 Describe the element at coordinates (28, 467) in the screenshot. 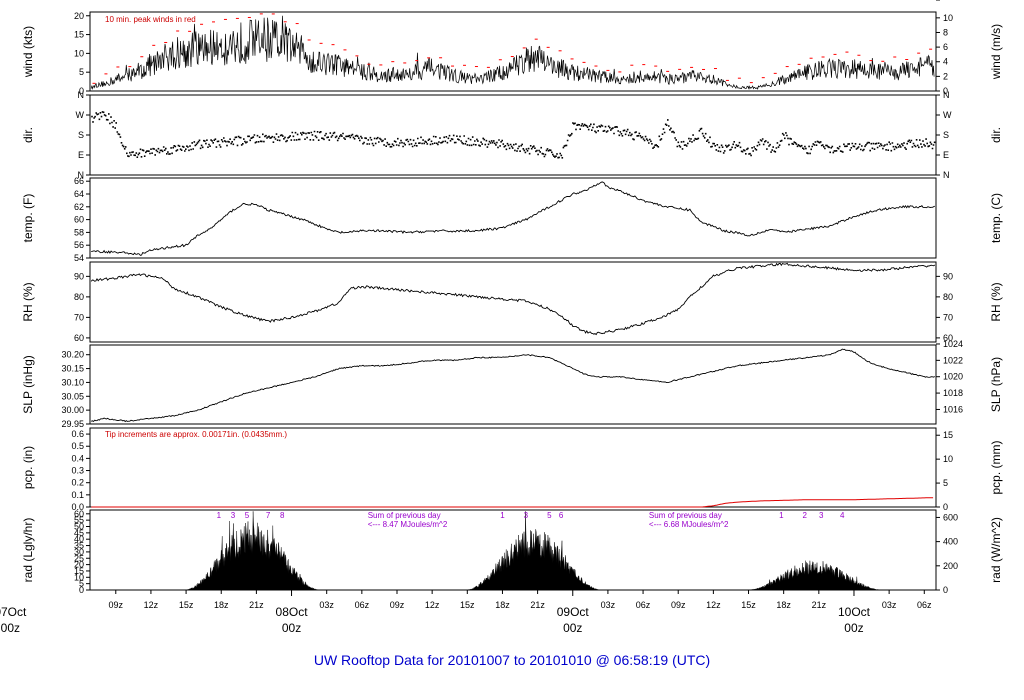

I see `y-axis-label-left: pcp. (in)` at that location.